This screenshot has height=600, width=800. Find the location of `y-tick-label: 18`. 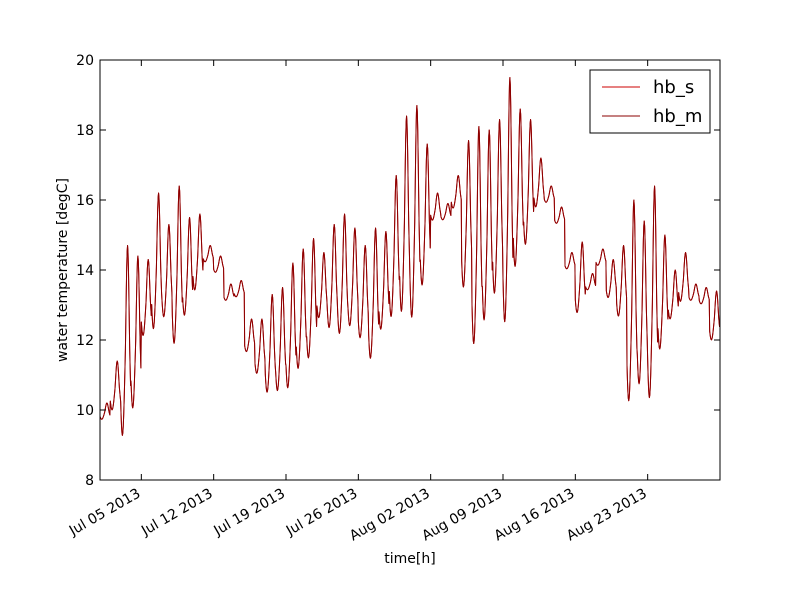

y-tick-label: 18 is located at coordinates (85, 131).